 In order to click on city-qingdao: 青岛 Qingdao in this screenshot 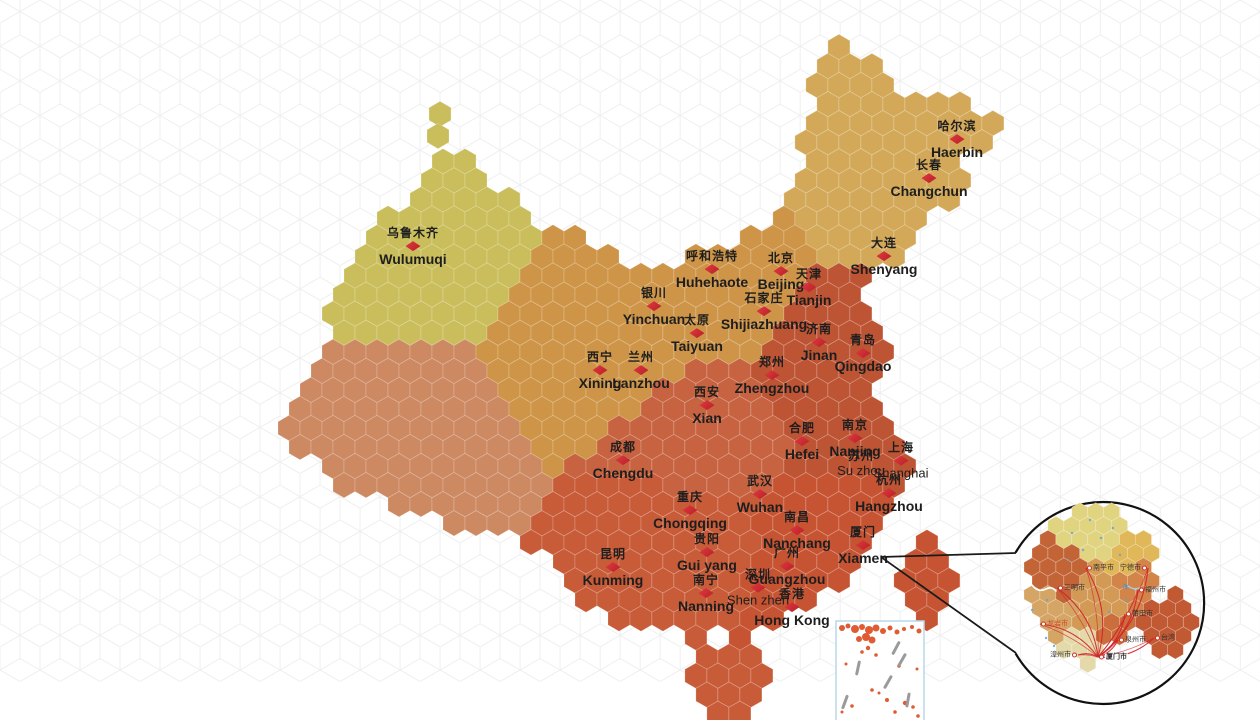, I will do `click(863, 354)`.